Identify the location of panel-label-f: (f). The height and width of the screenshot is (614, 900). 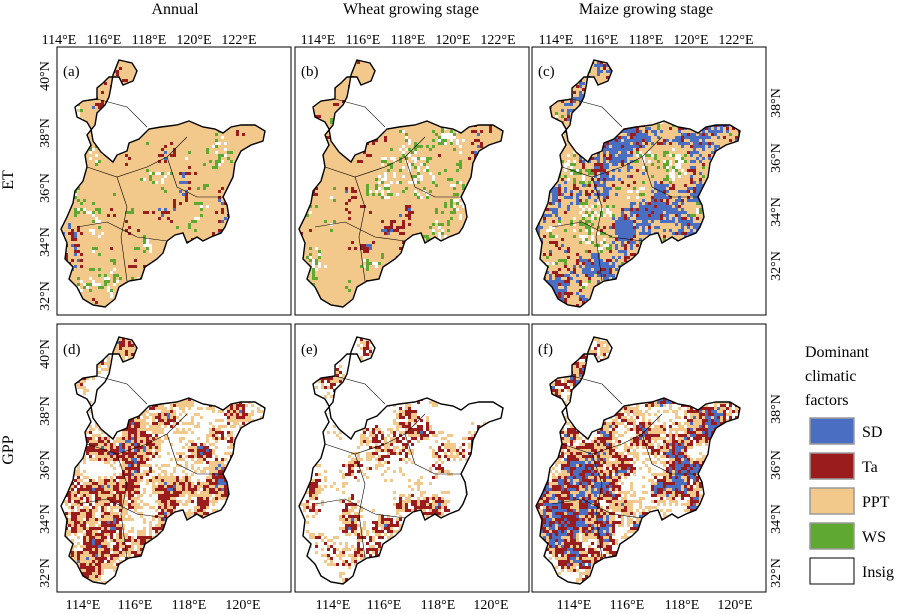
(545, 350).